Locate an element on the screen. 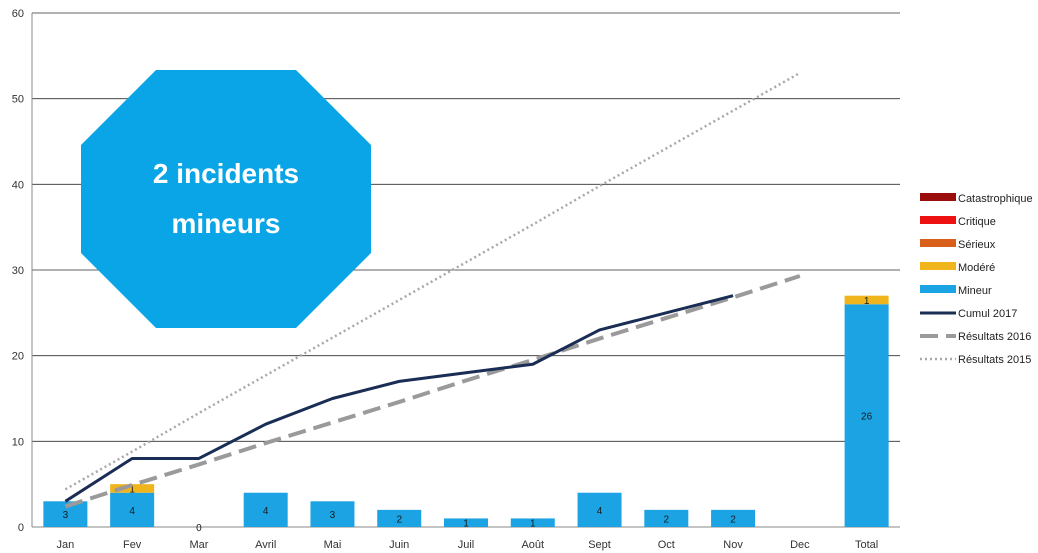 The height and width of the screenshot is (553, 1038). y-axis-tick-labels: 0 10 20 30 40 50 60 is located at coordinates (18, 271).